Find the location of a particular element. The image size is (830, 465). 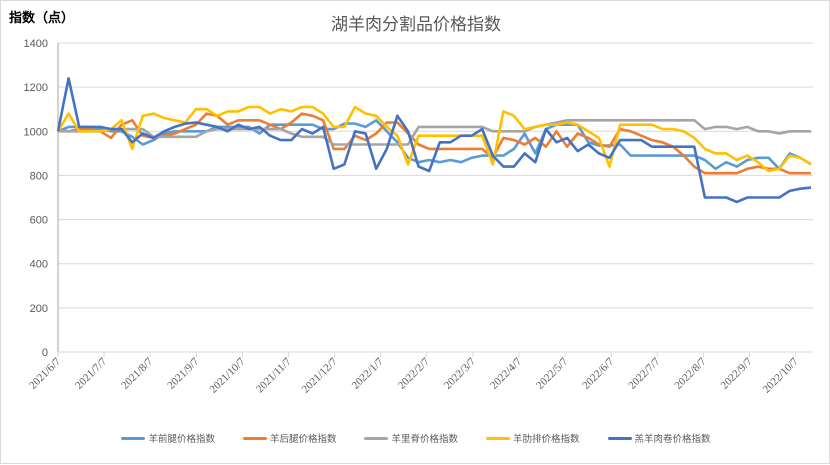

legend-item: 羊肋排价格指数 is located at coordinates (533, 438).